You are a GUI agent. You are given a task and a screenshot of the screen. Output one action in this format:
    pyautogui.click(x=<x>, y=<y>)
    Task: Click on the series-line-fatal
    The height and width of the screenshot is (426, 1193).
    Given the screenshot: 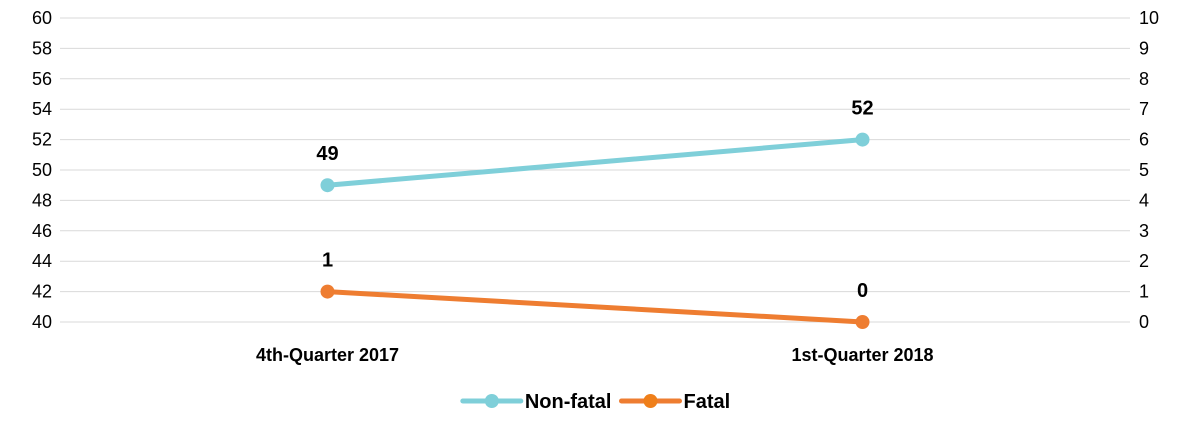 What is the action you would take?
    pyautogui.click(x=595, y=307)
    